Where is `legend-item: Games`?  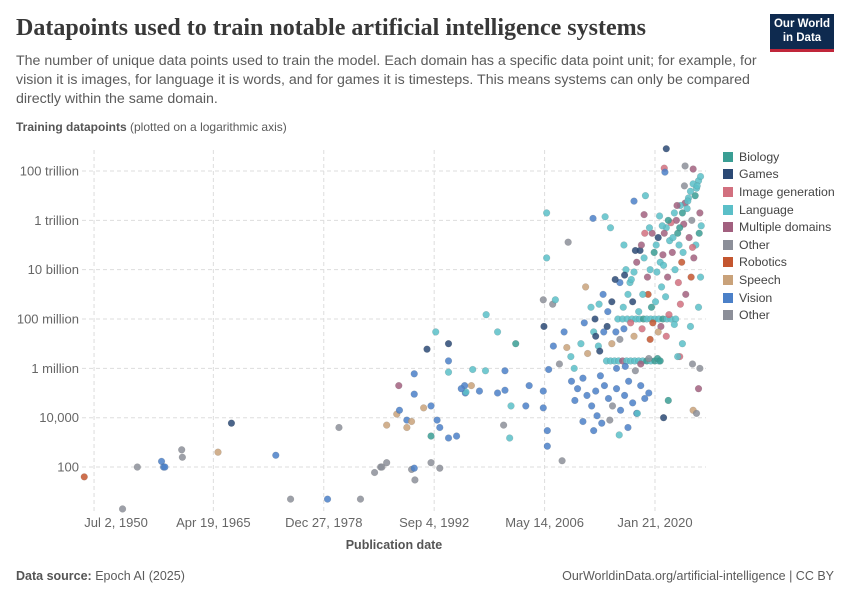 legend-item: Games is located at coordinates (779, 175).